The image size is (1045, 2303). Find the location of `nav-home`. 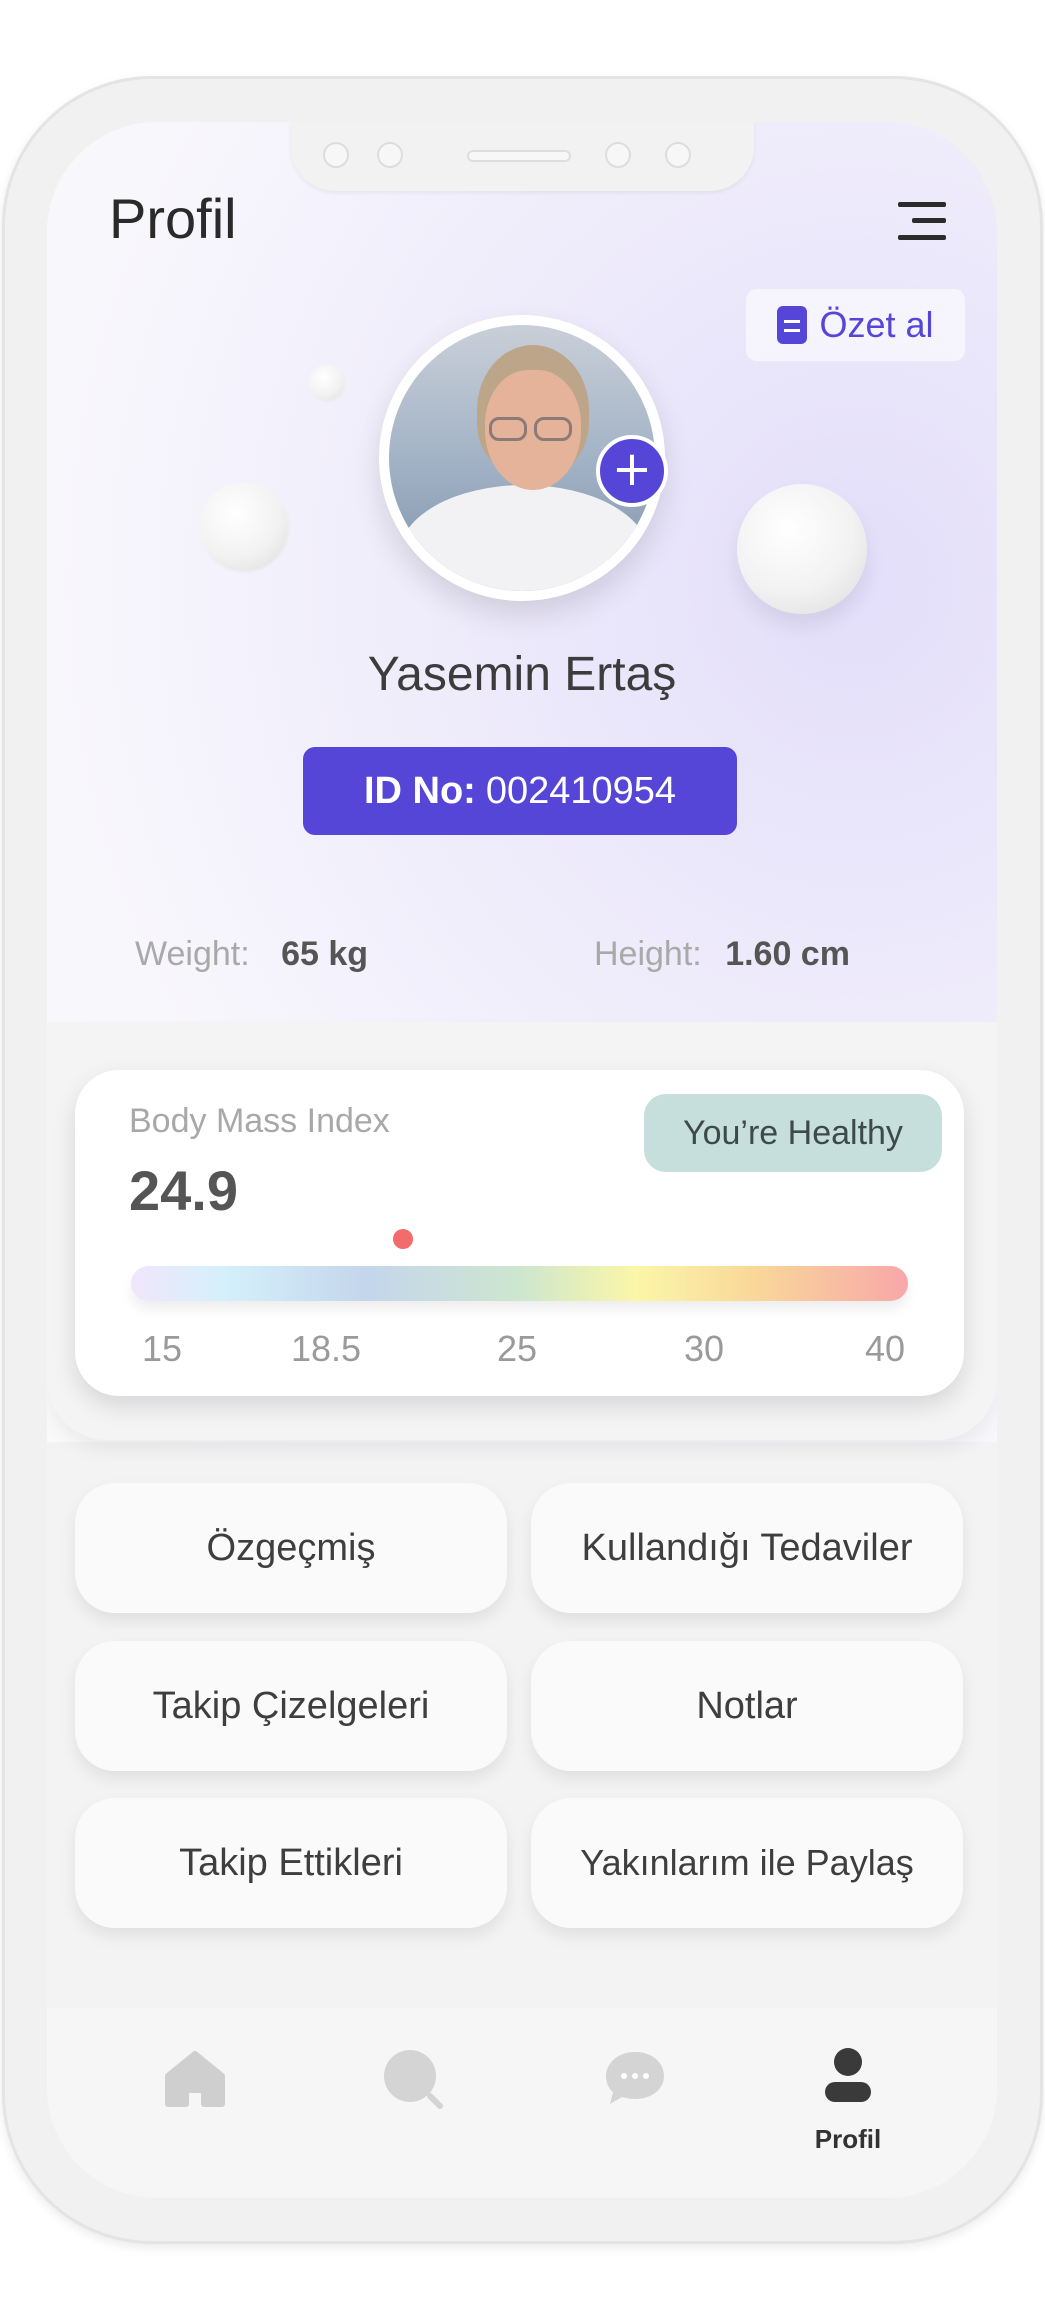

nav-home is located at coordinates (195, 2093).